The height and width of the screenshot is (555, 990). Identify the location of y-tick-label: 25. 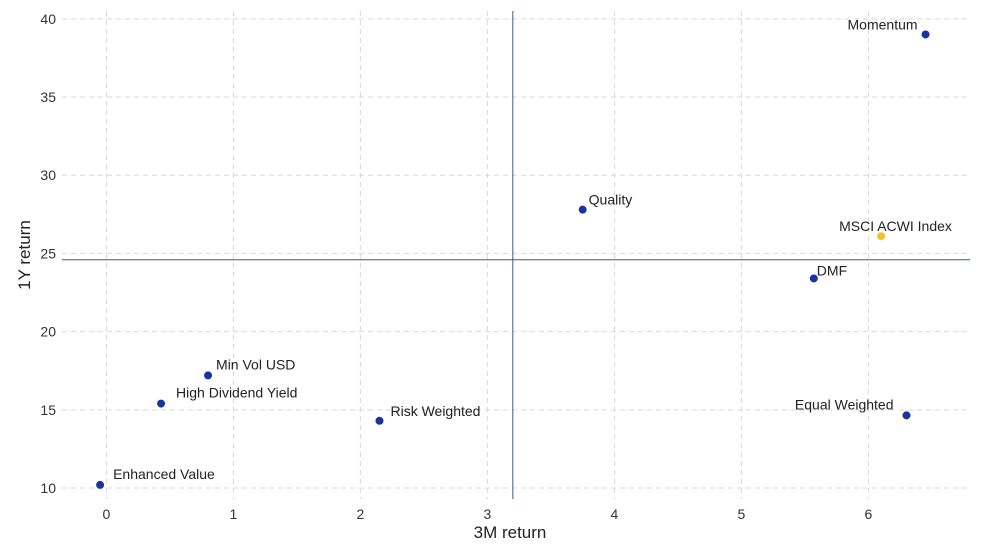
(48, 253).